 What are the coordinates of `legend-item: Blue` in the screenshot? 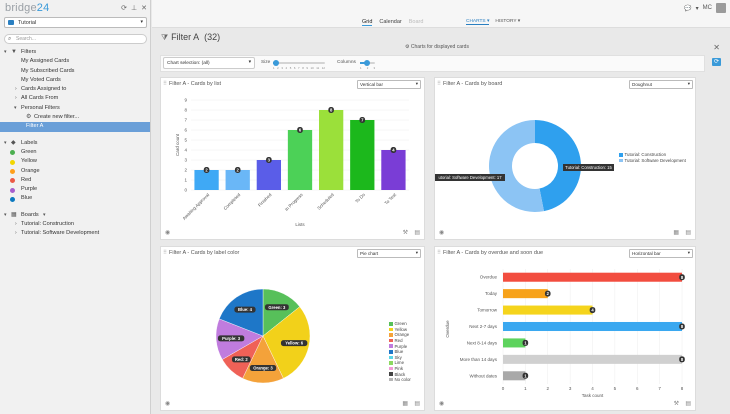 It's located at (400, 352).